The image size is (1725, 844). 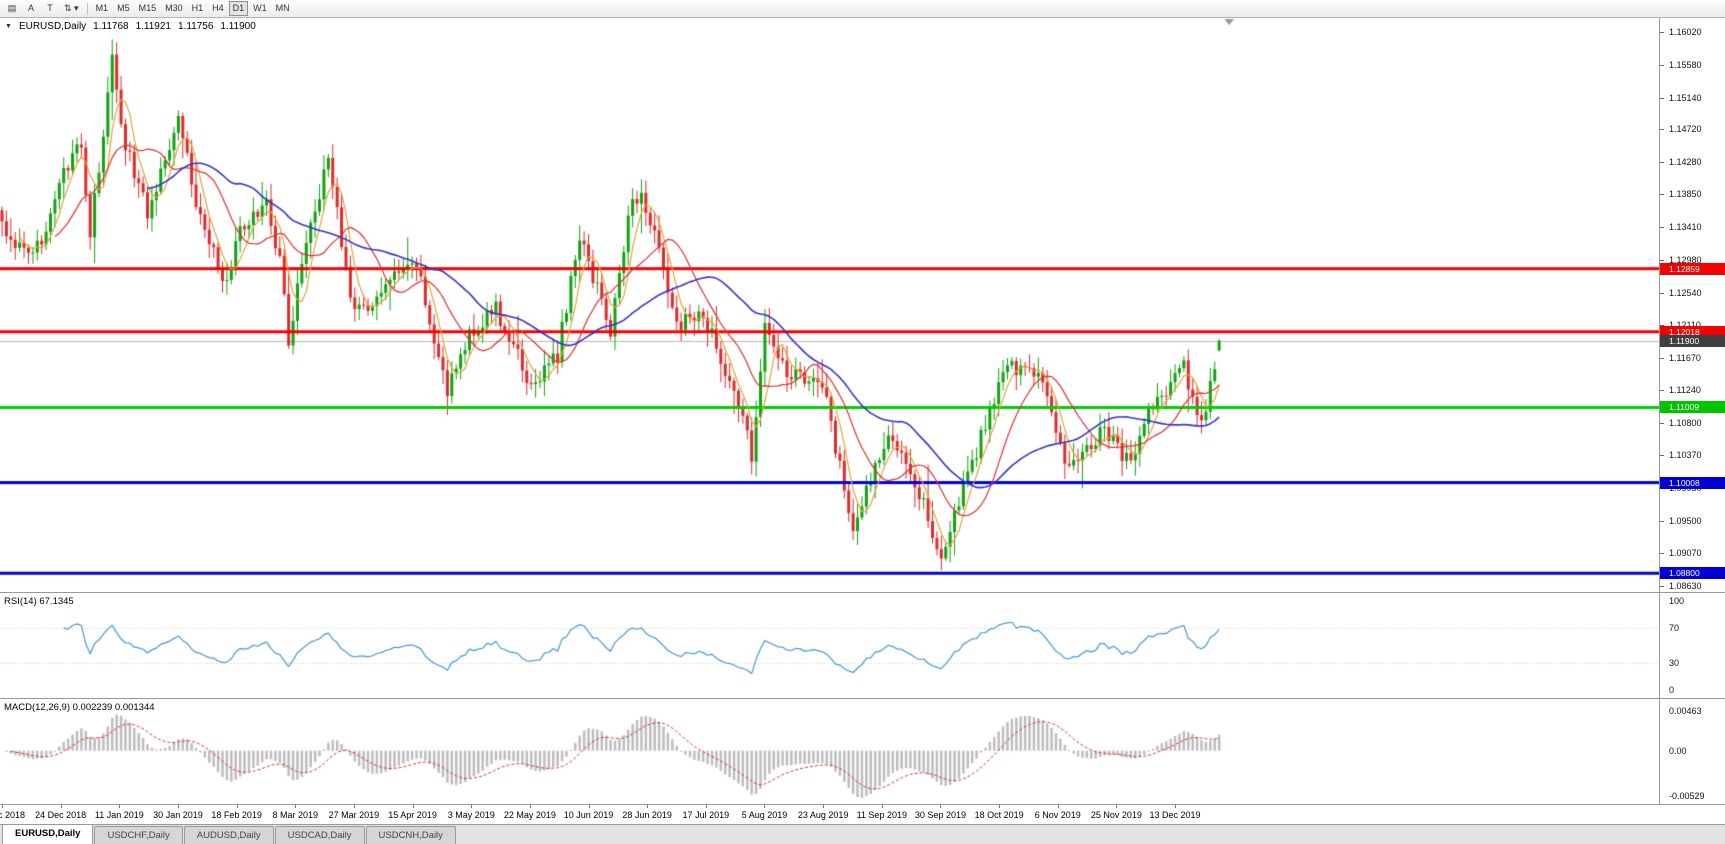 I want to click on support-level-tag: 1.11009, so click(x=1692, y=407).